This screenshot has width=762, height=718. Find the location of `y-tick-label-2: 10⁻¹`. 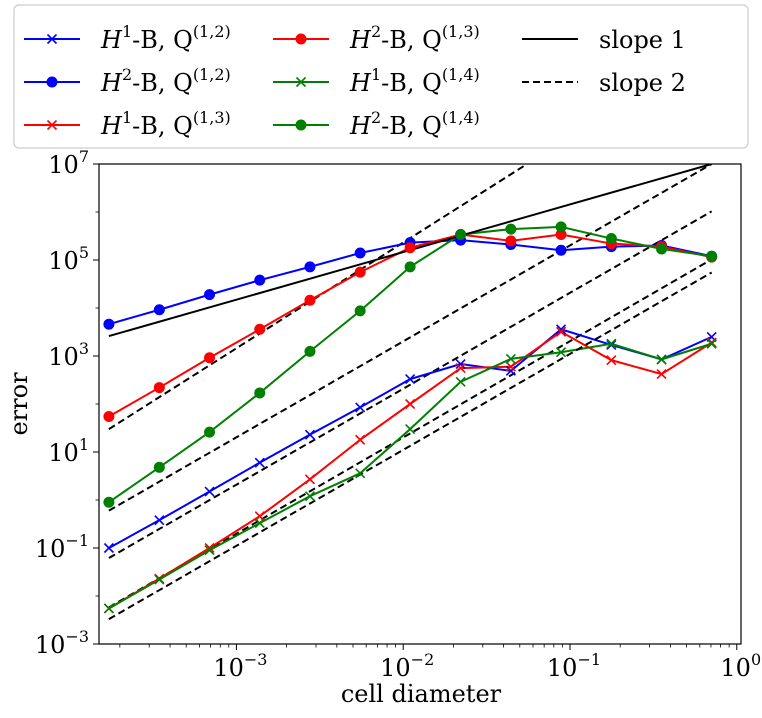

y-tick-label-2: 10⁻¹ is located at coordinates (62, 547).